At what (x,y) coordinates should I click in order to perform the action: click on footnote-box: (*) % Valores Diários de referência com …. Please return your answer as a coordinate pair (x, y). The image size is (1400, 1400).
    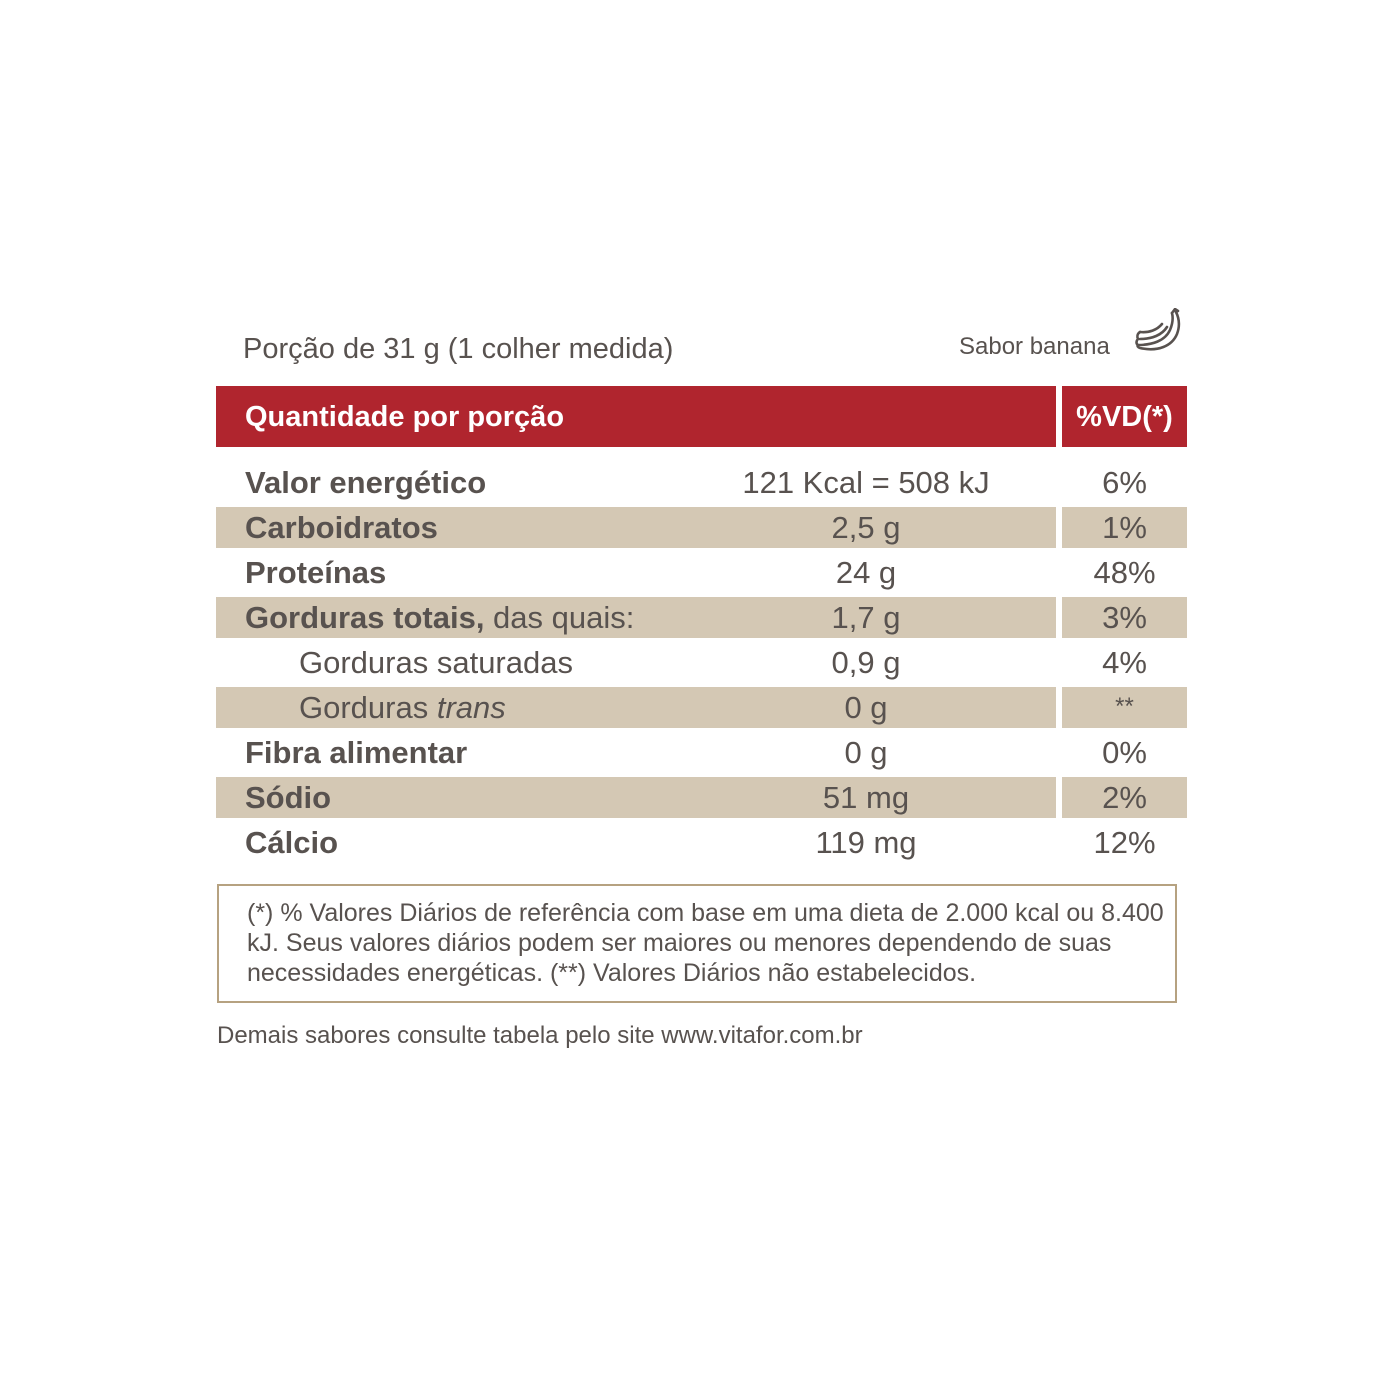
    Looking at the image, I should click on (697, 943).